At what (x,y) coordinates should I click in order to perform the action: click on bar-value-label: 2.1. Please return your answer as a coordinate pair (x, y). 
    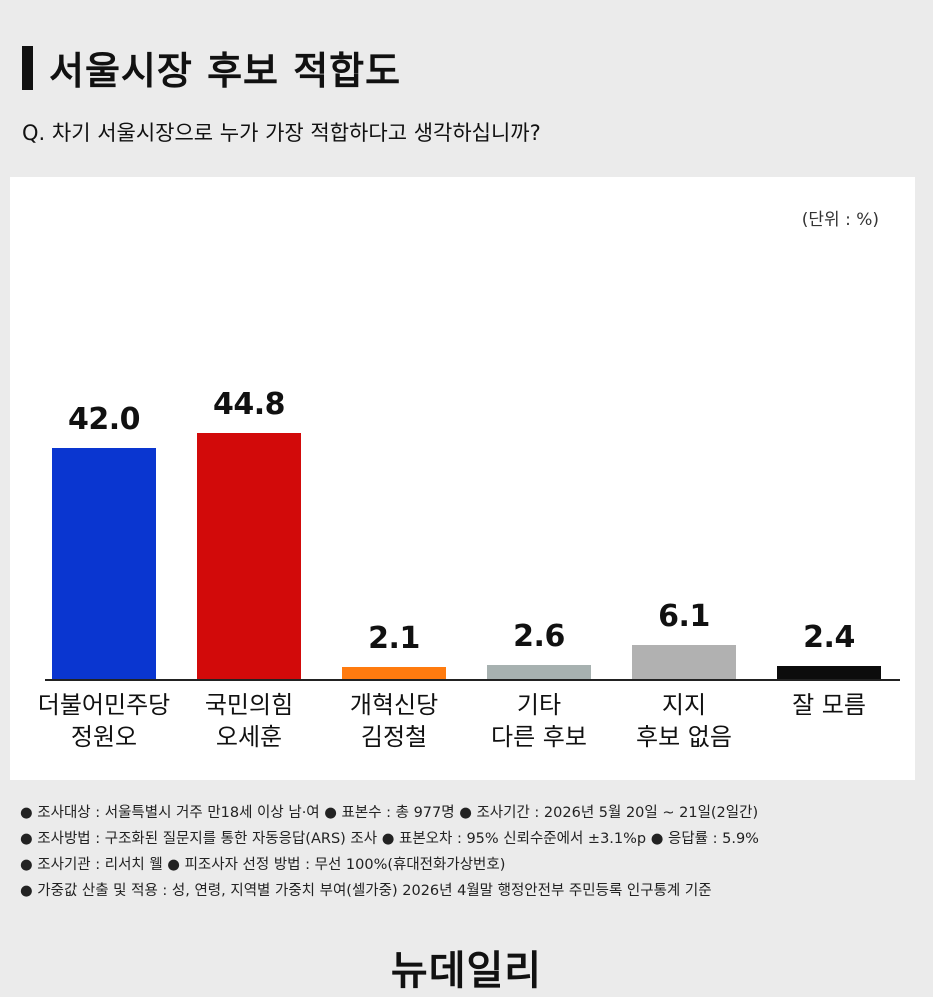
    Looking at the image, I should click on (394, 638).